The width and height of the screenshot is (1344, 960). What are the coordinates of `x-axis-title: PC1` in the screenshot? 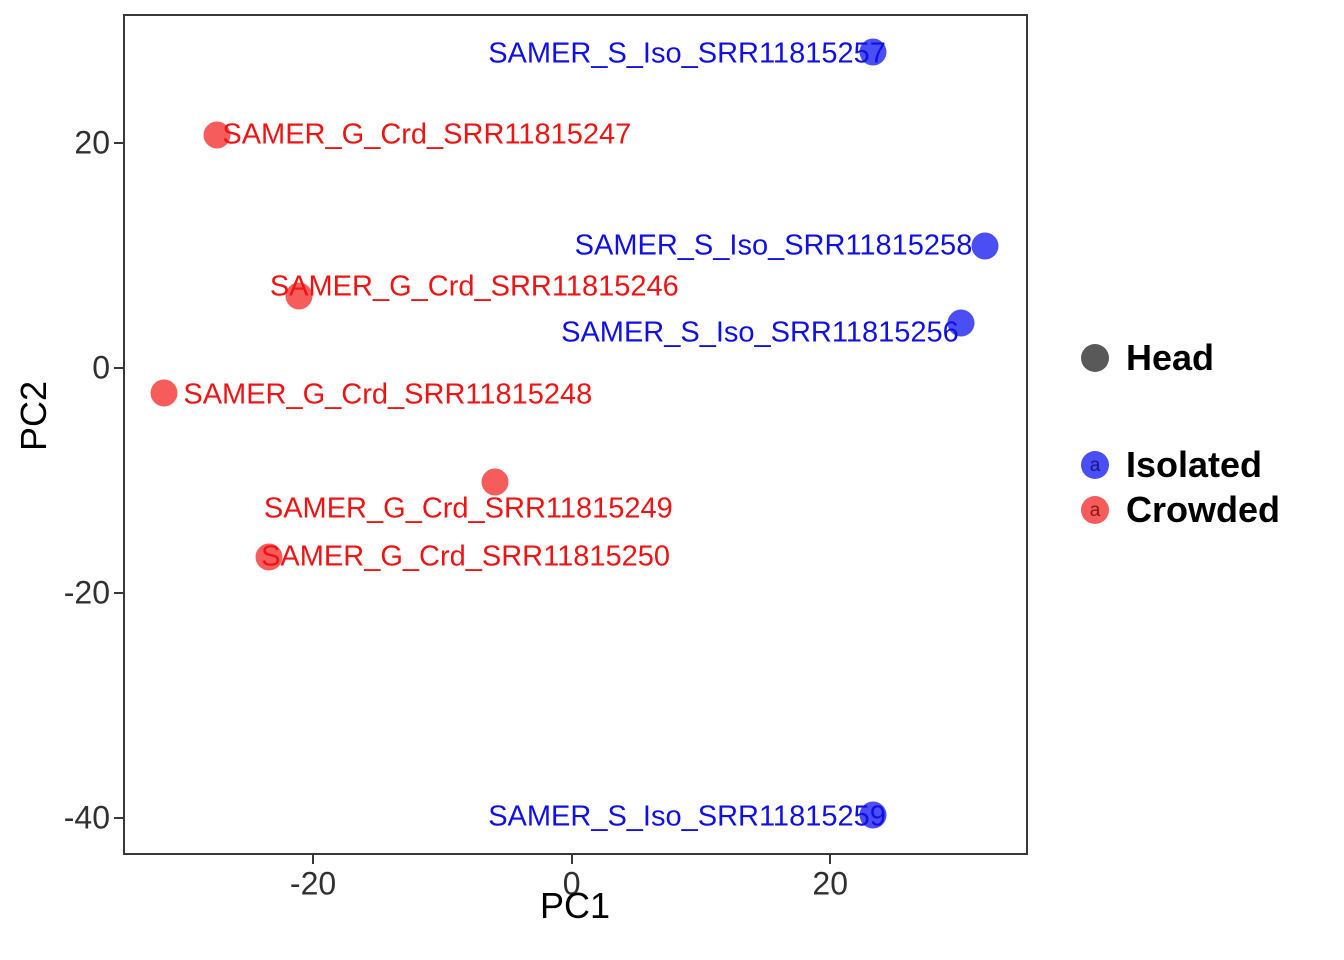 It's located at (575, 905).